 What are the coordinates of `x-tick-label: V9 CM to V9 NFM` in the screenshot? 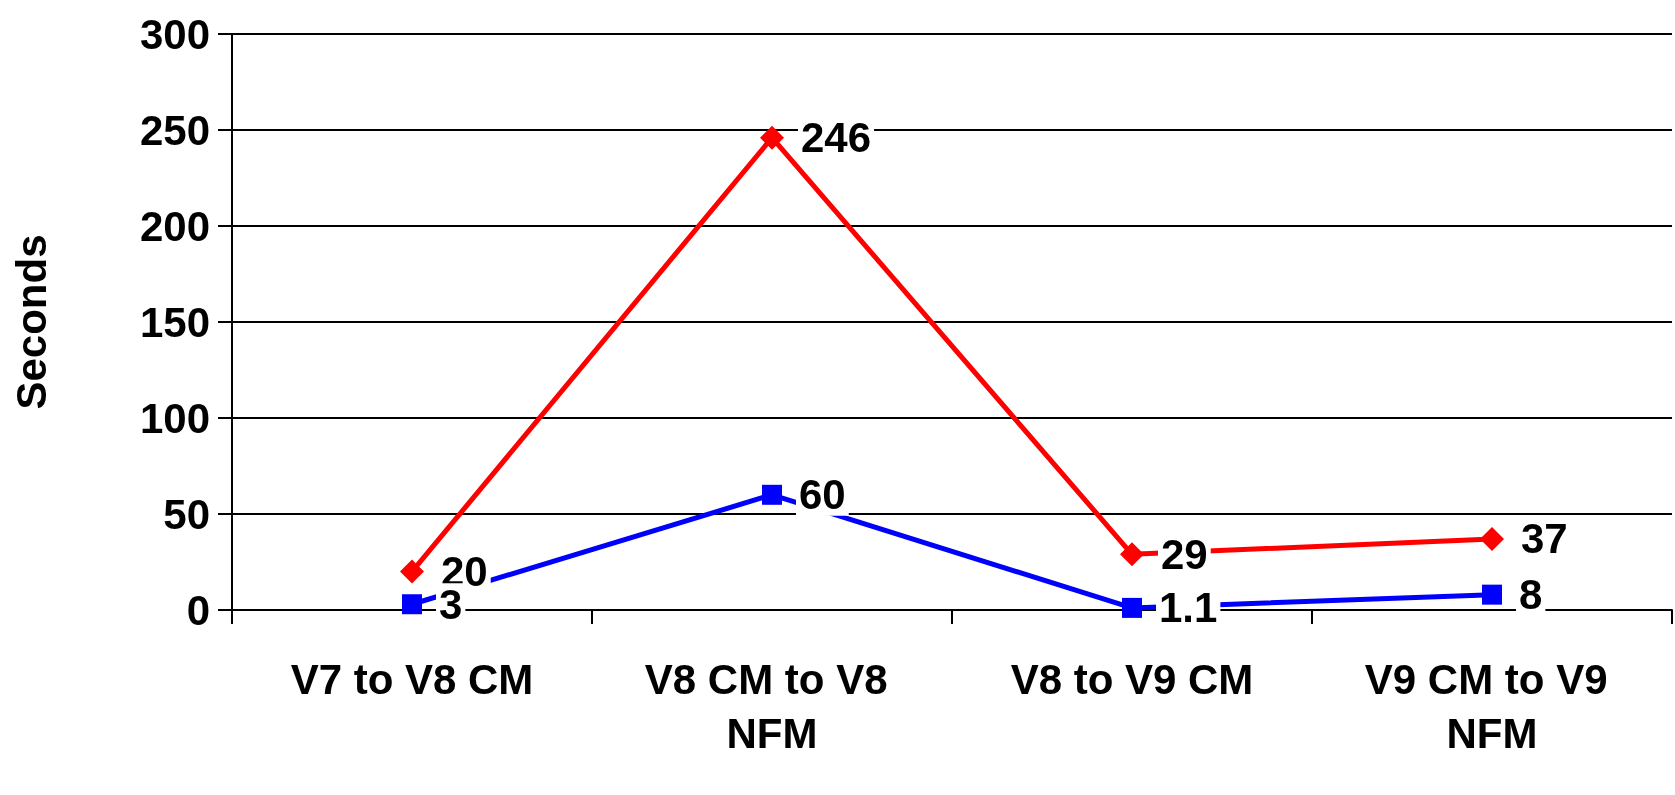 It's located at (1492, 706).